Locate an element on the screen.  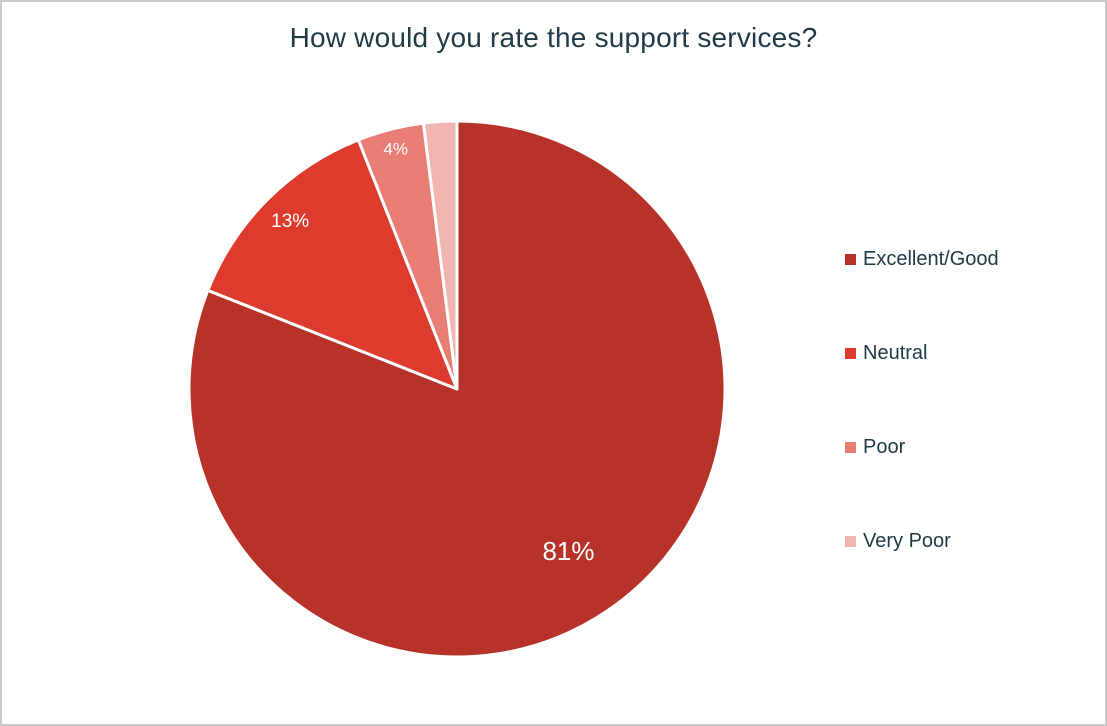
pie-data-label-neutral: 13% is located at coordinates (290, 221).